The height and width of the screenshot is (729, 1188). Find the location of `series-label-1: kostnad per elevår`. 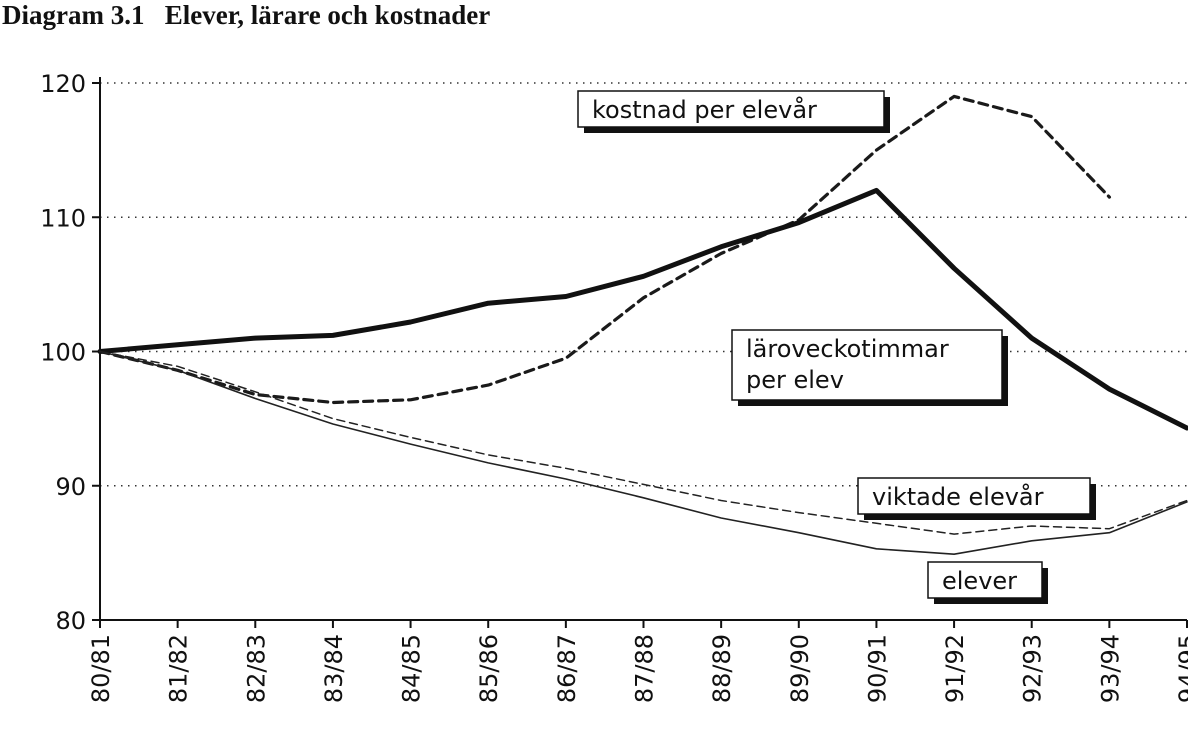

series-label-1: kostnad per elevår is located at coordinates (733, 111).